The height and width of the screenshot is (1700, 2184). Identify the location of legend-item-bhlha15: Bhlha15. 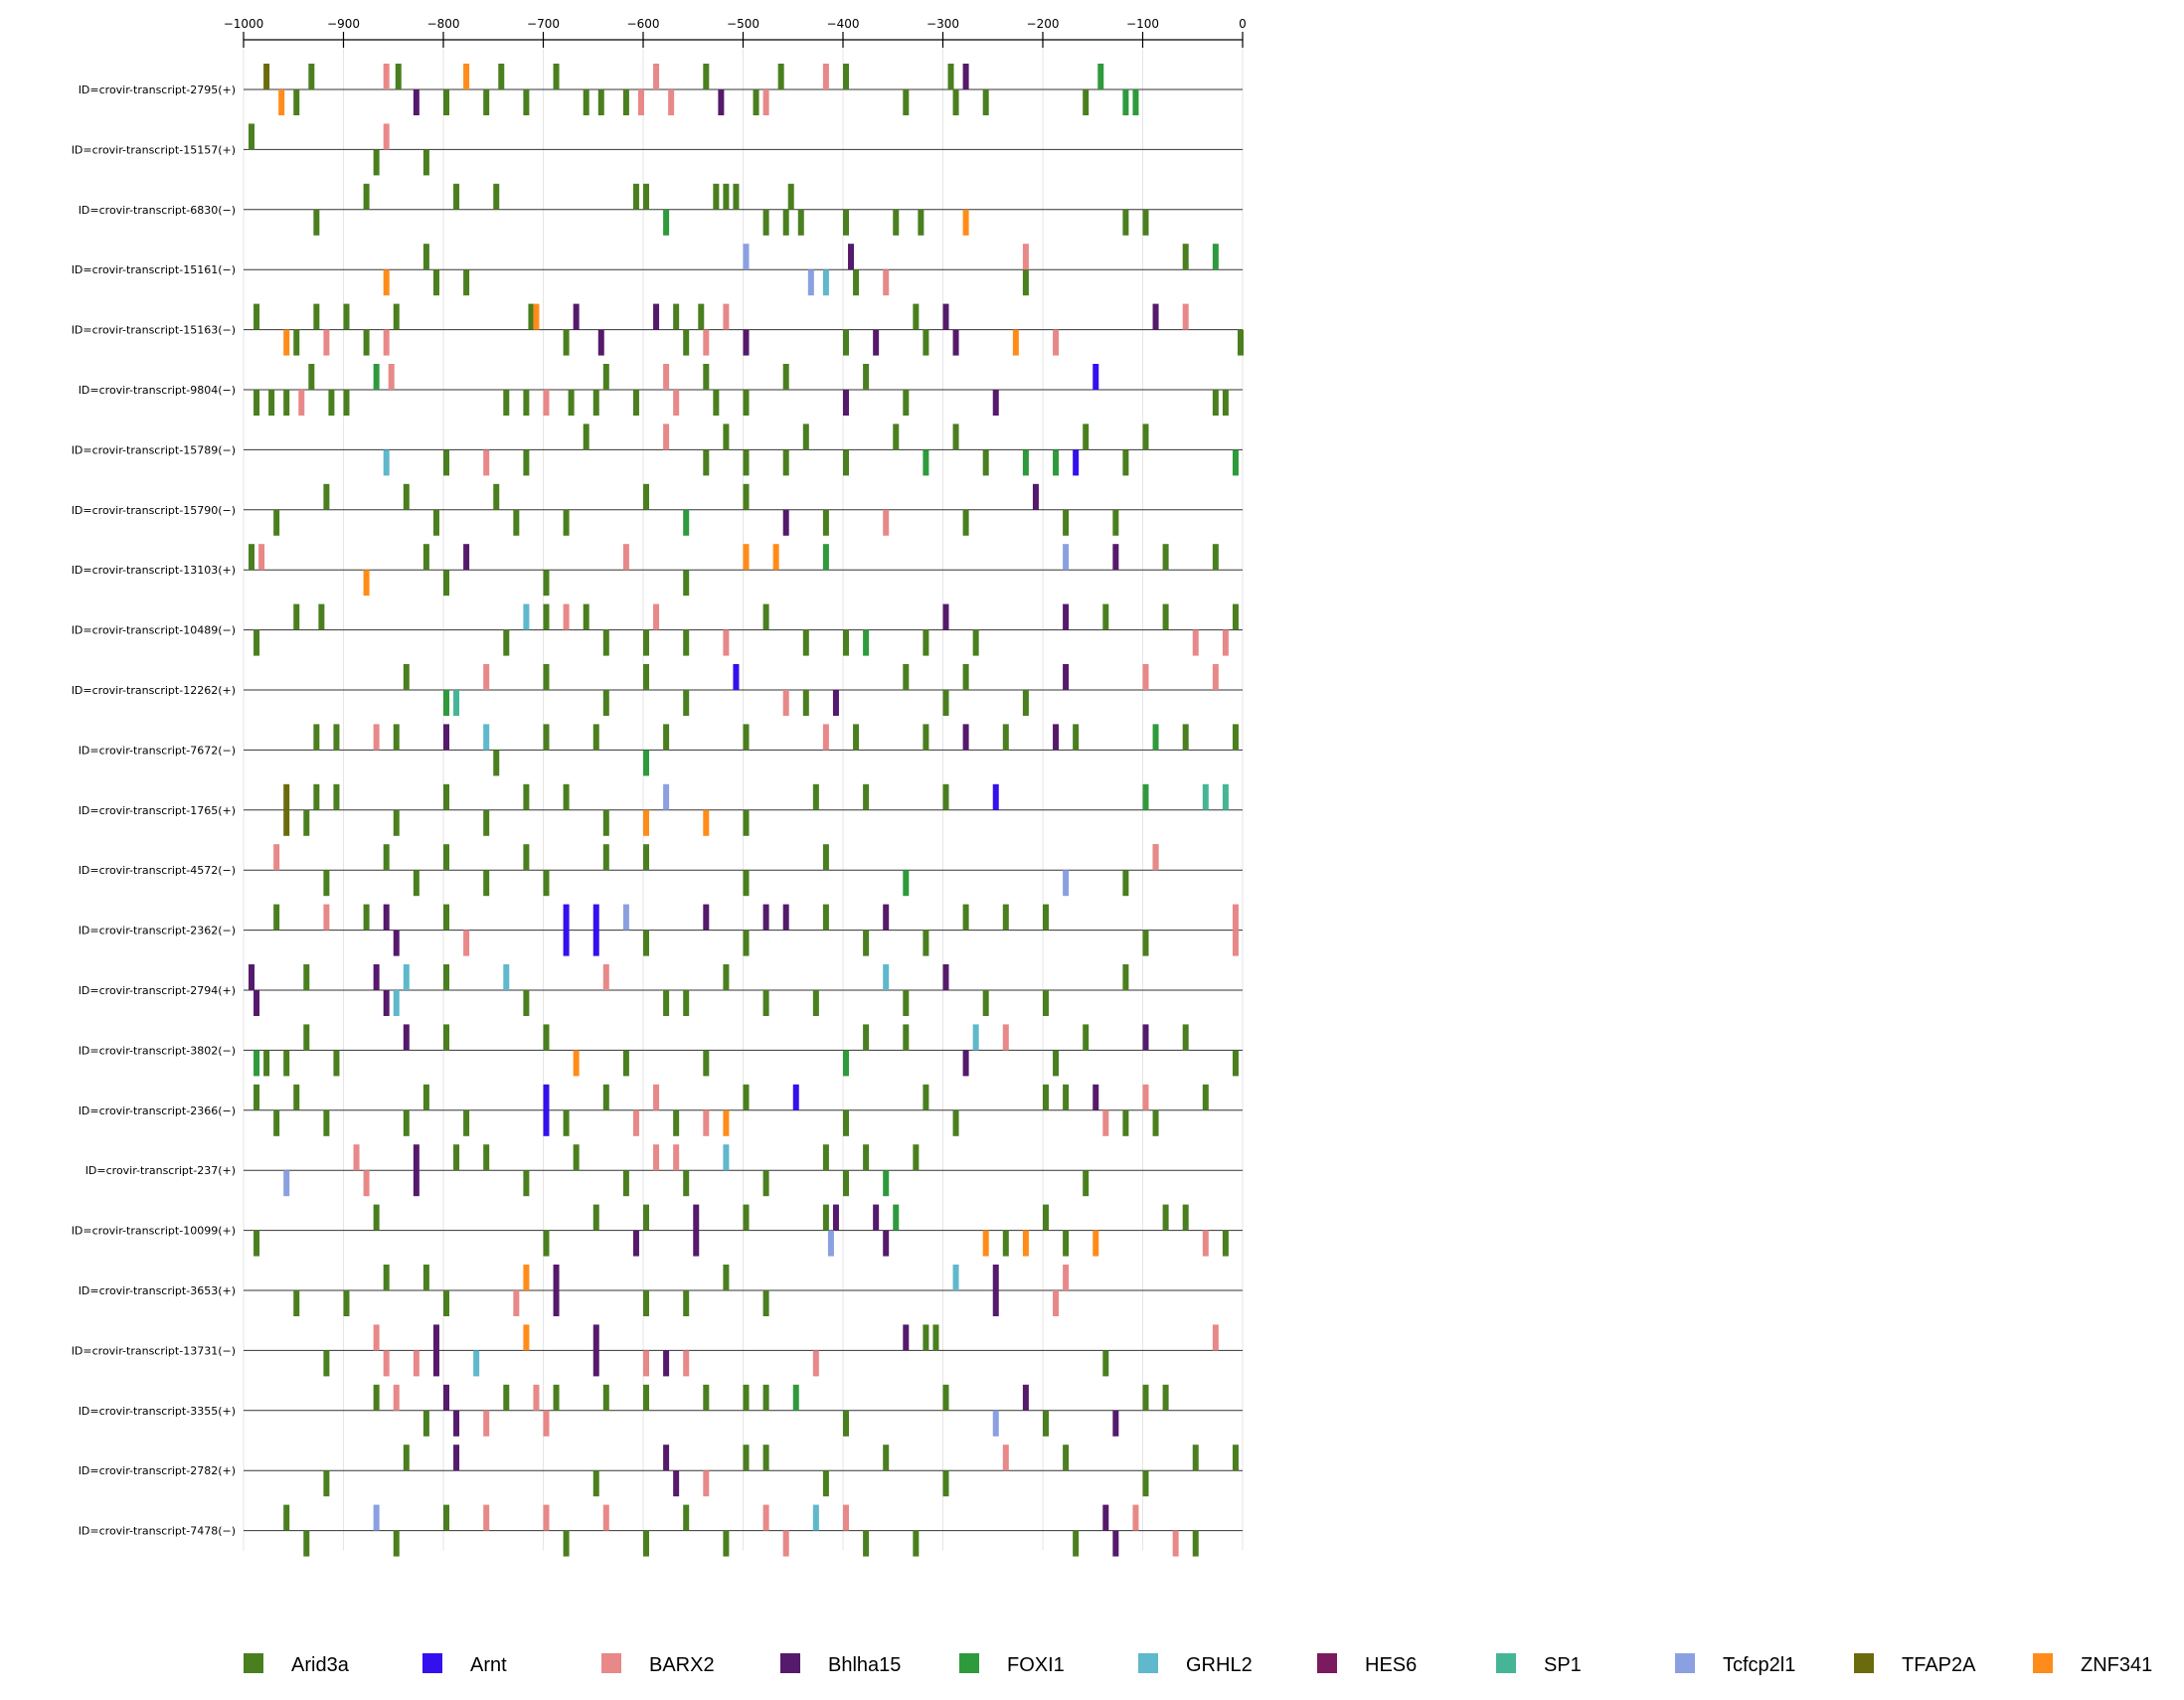
(840, 1664).